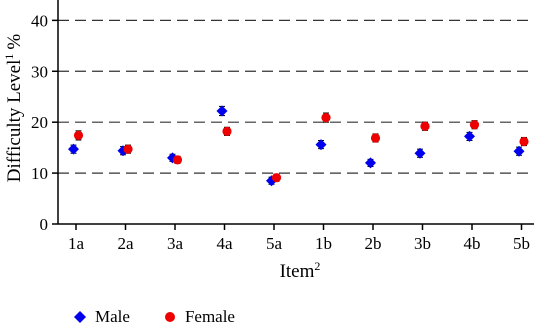  I want to click on legend: Male Female, so click(171, 317).